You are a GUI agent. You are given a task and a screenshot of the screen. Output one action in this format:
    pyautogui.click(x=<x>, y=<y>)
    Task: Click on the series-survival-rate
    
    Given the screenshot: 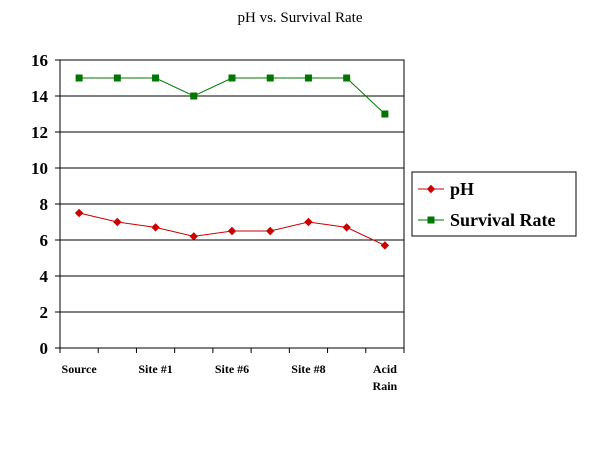 What is the action you would take?
    pyautogui.click(x=232, y=96)
    